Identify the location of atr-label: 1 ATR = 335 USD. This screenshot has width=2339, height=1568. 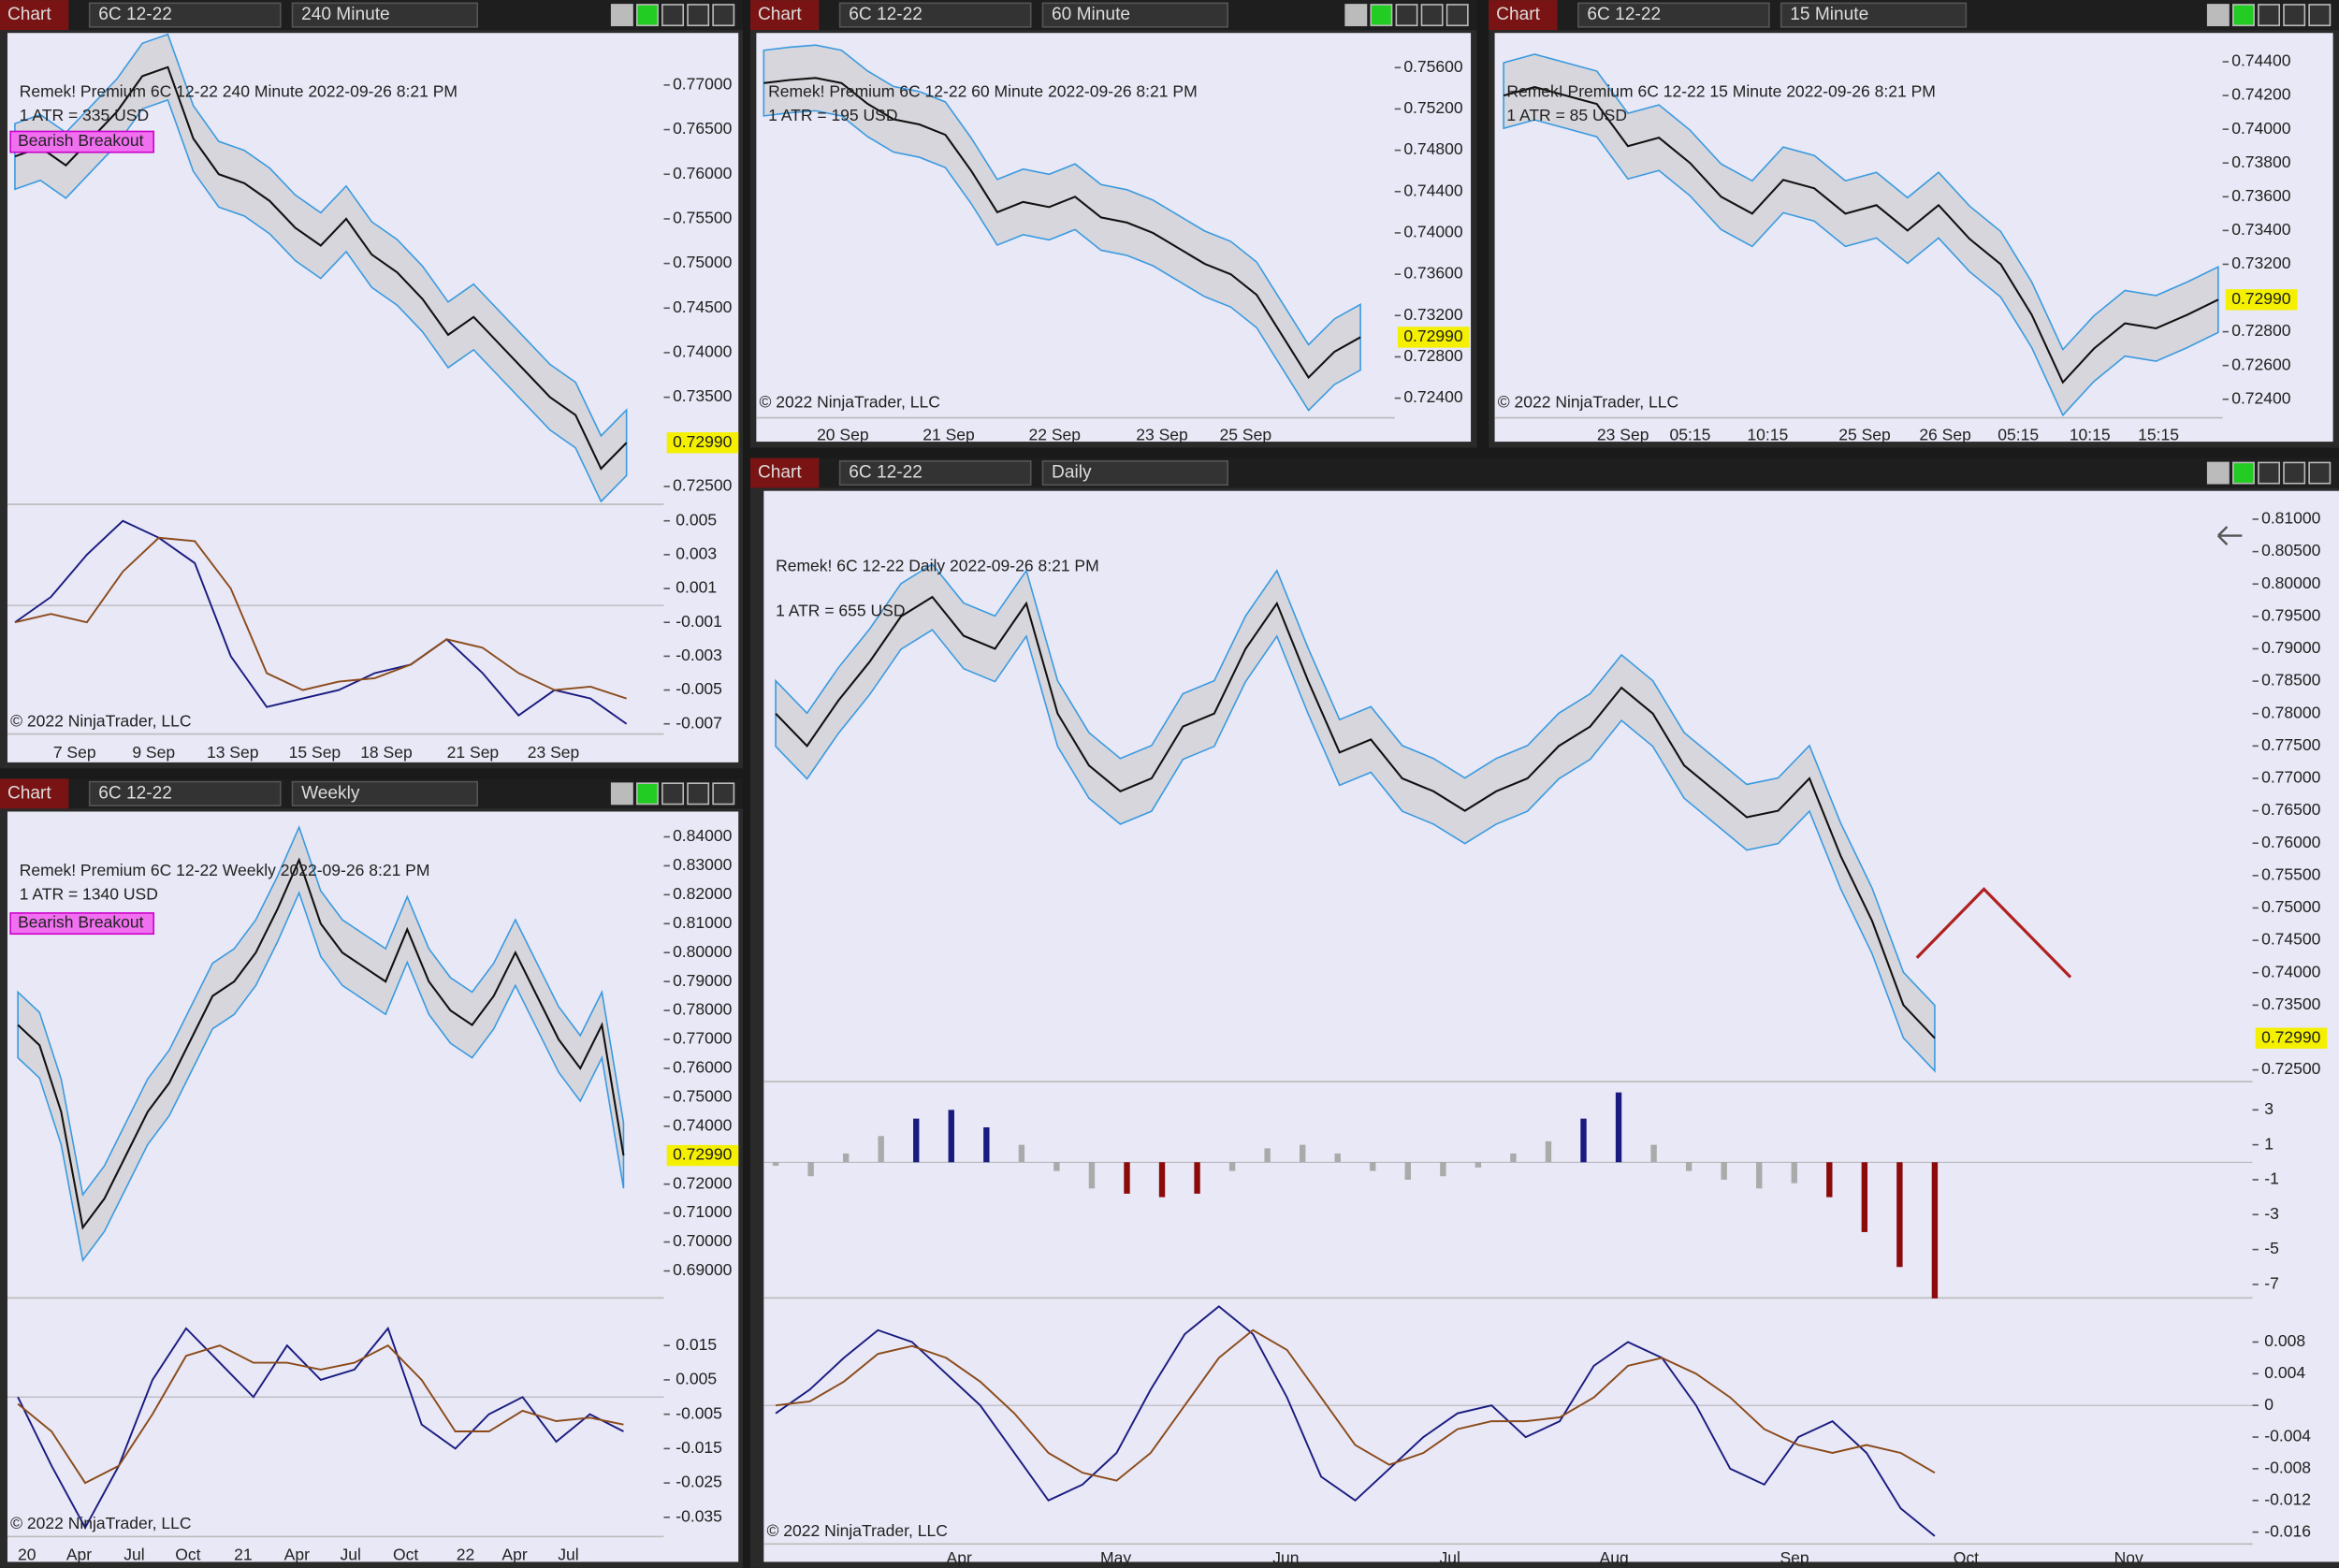
(84, 115).